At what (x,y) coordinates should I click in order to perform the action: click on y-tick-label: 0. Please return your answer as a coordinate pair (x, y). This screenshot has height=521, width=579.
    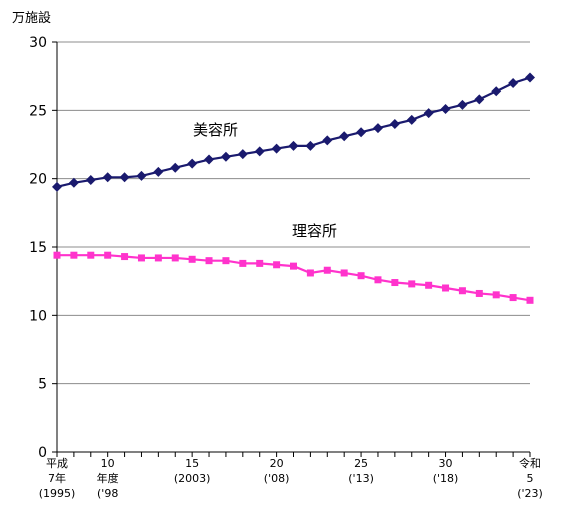
    Looking at the image, I should click on (42, 453).